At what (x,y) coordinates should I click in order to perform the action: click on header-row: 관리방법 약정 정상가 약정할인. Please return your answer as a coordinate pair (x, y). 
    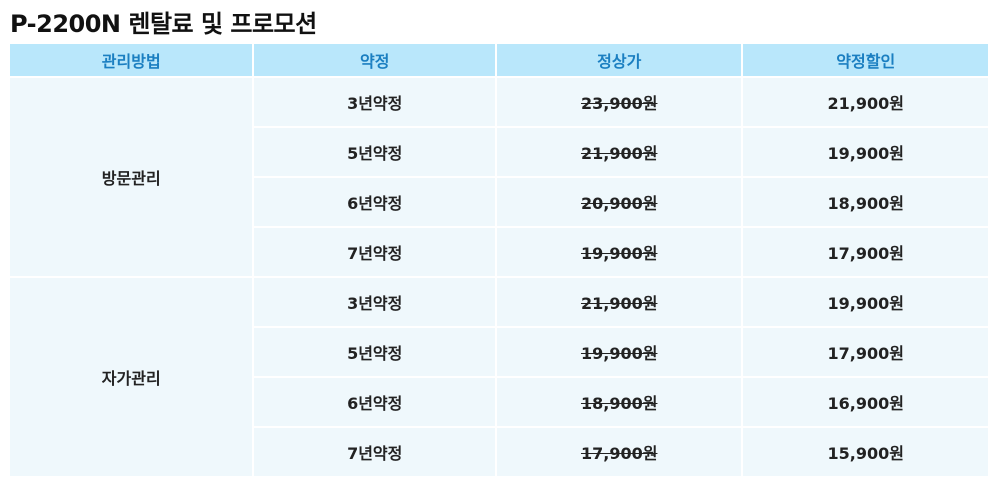
    Looking at the image, I should click on (499, 60).